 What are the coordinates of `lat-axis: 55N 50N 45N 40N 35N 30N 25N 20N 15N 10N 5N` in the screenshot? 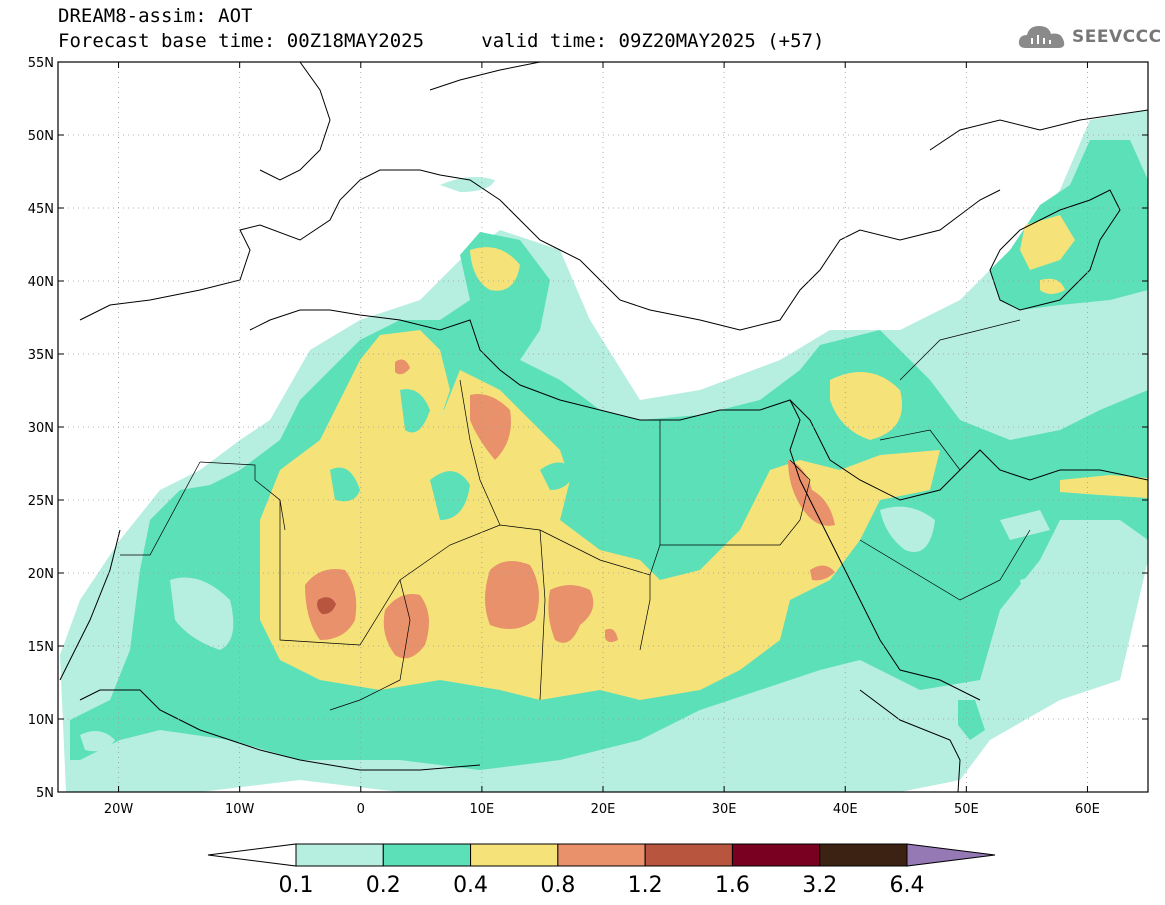 It's located at (41, 428).